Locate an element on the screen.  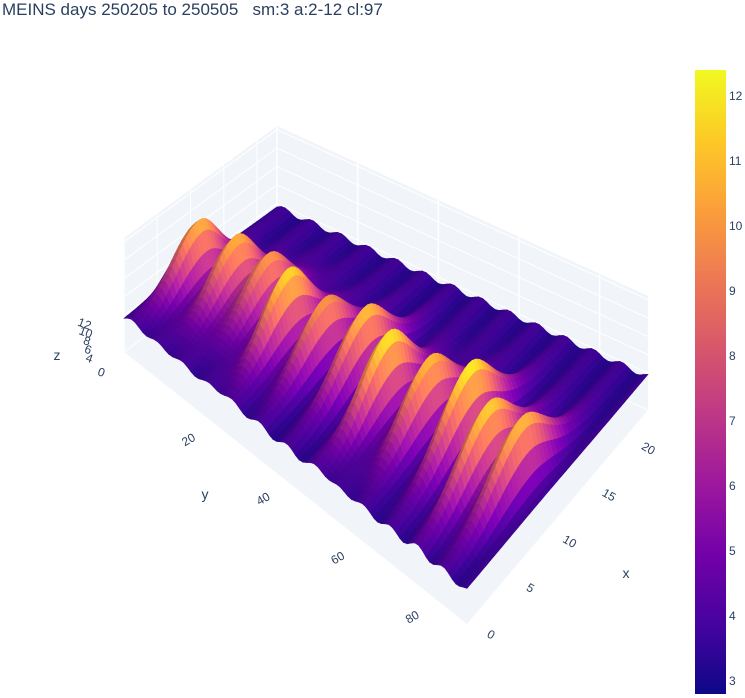
colorbar is located at coordinates (710, 382).